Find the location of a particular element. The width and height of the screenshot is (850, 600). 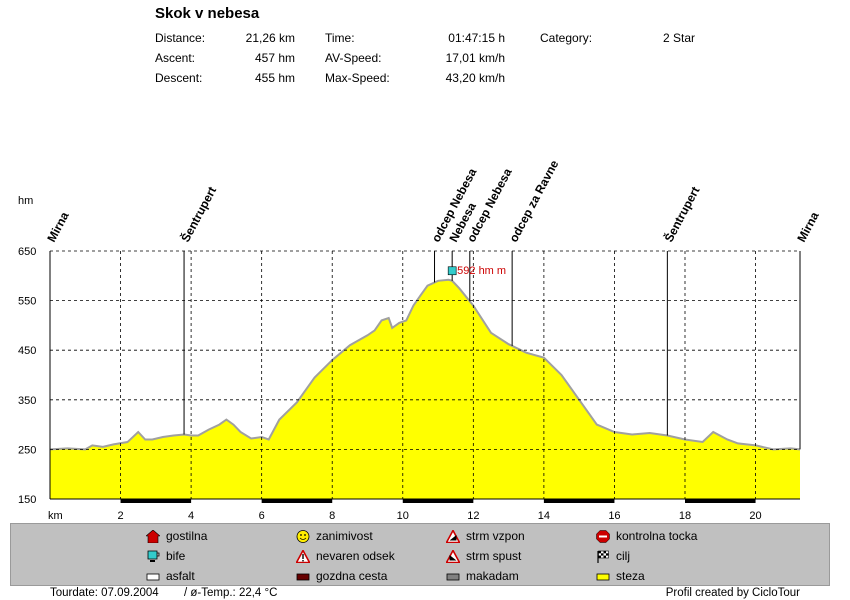

waypoint-label: odcep za Ravne is located at coordinates (533, 200).